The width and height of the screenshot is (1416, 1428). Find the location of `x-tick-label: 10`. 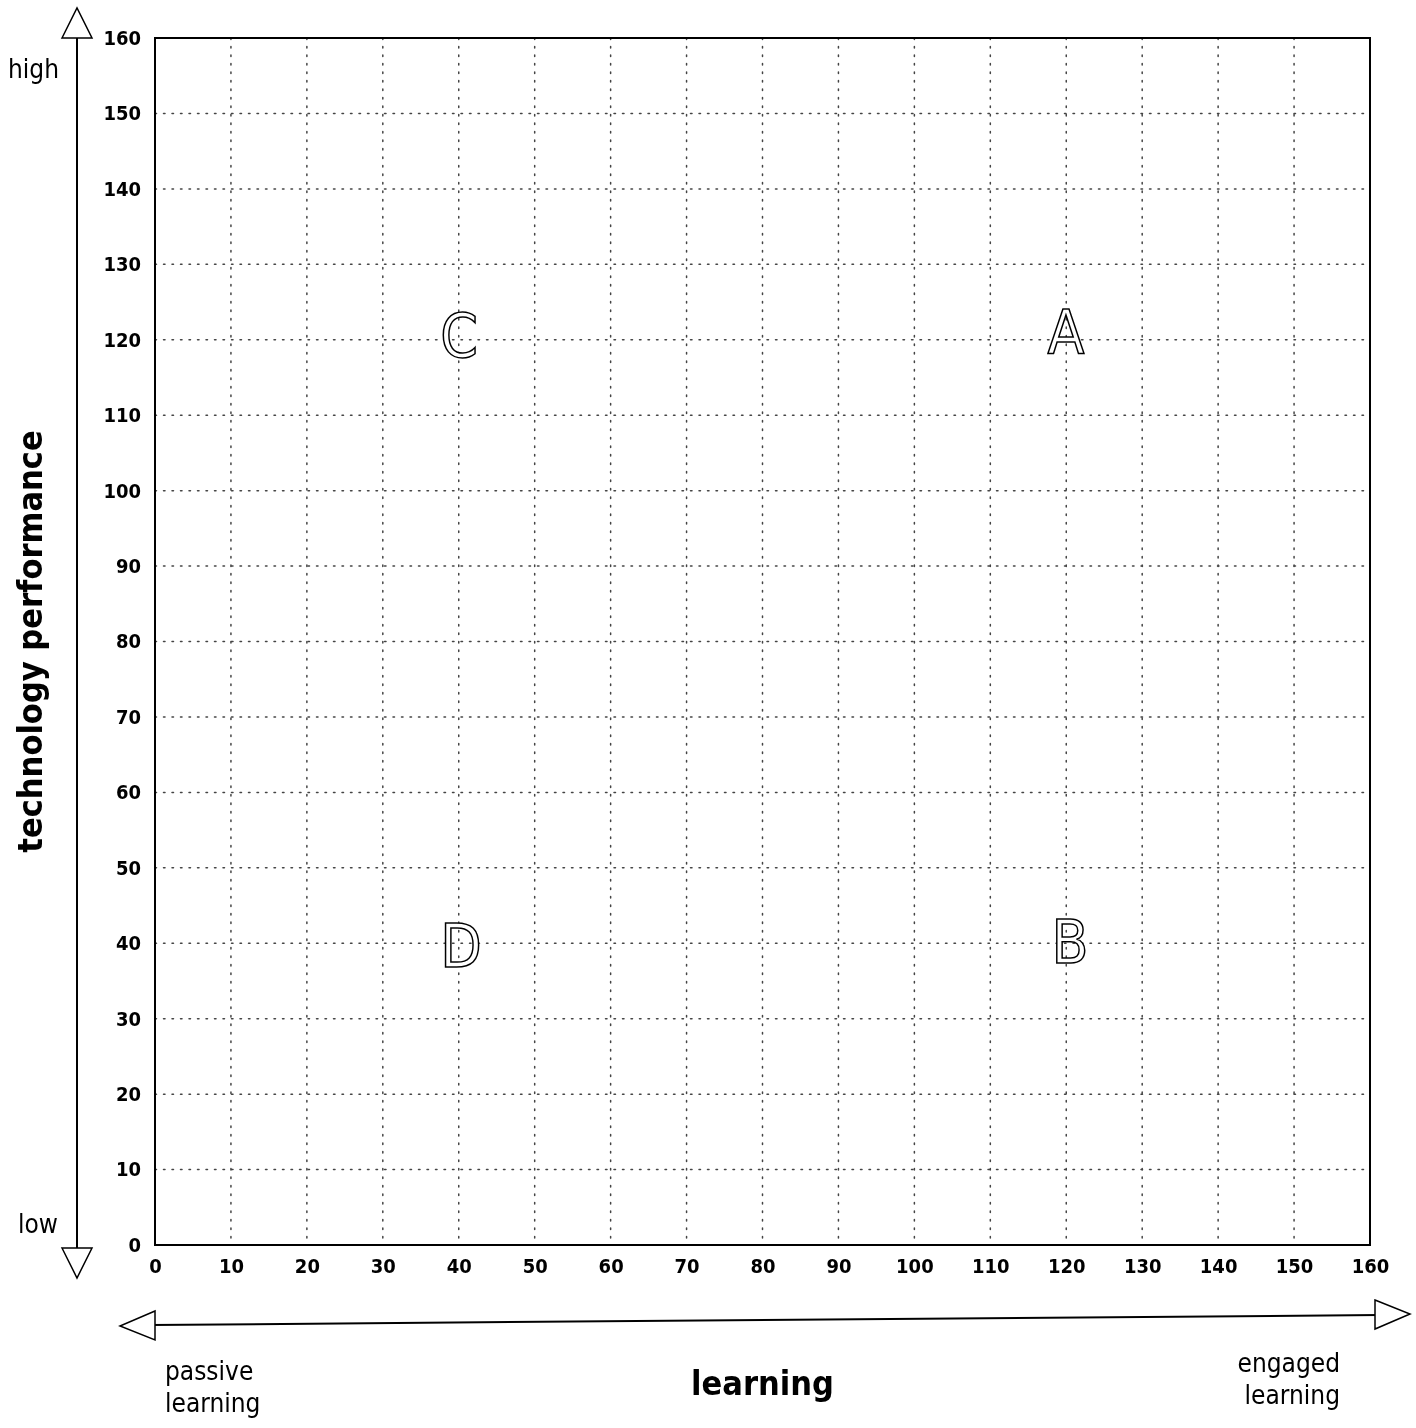

x-tick-label: 10 is located at coordinates (231, 1266).